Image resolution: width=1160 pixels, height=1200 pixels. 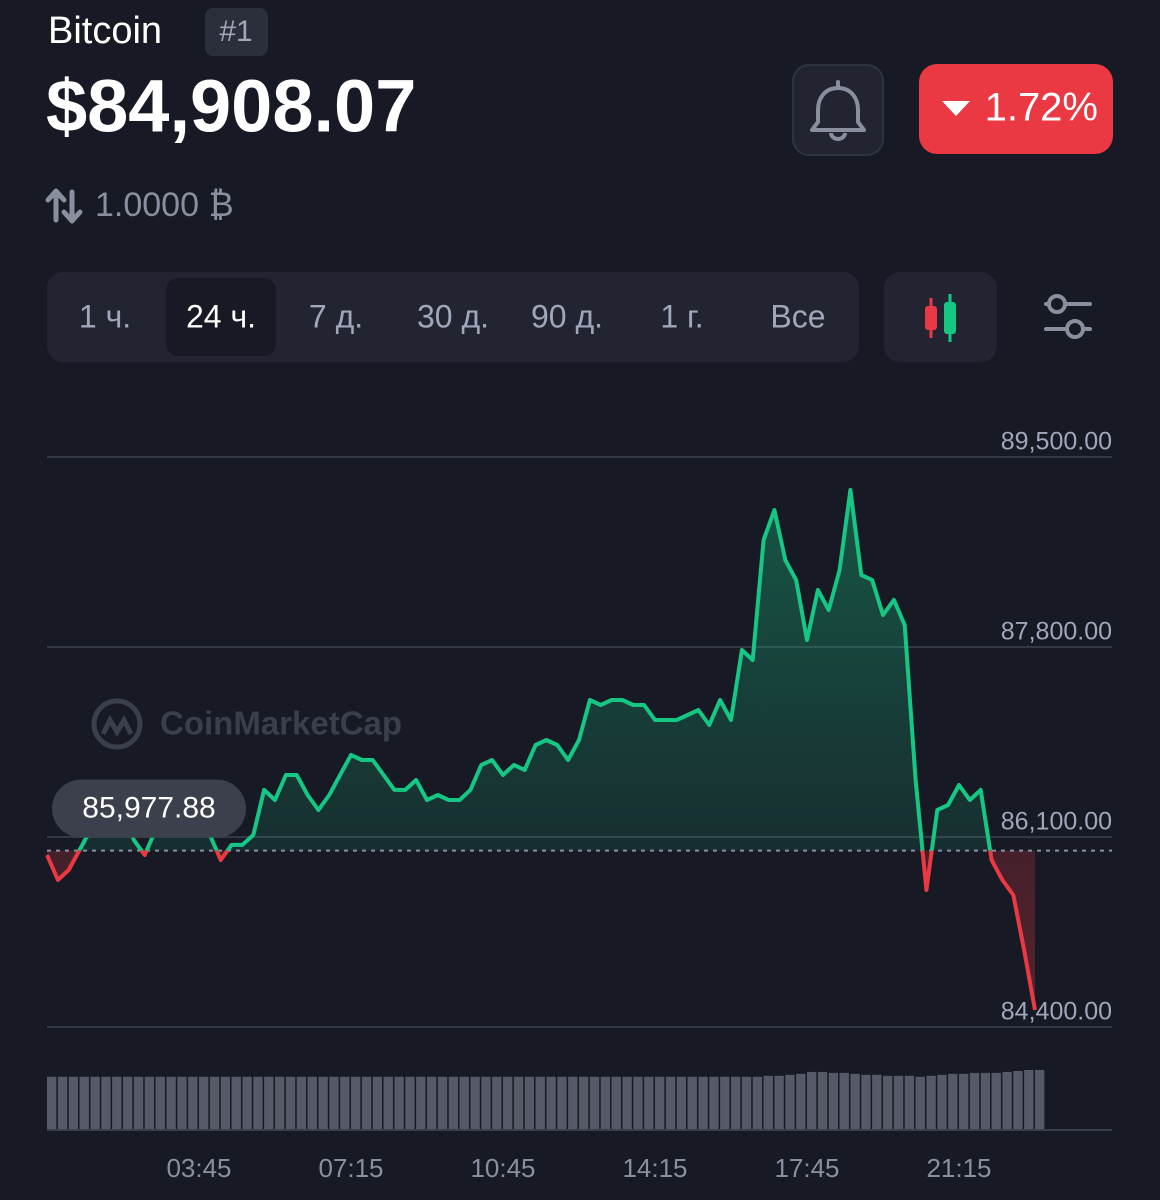 What do you see at coordinates (453, 316) in the screenshot?
I see `period-tab: 30 д.` at bounding box center [453, 316].